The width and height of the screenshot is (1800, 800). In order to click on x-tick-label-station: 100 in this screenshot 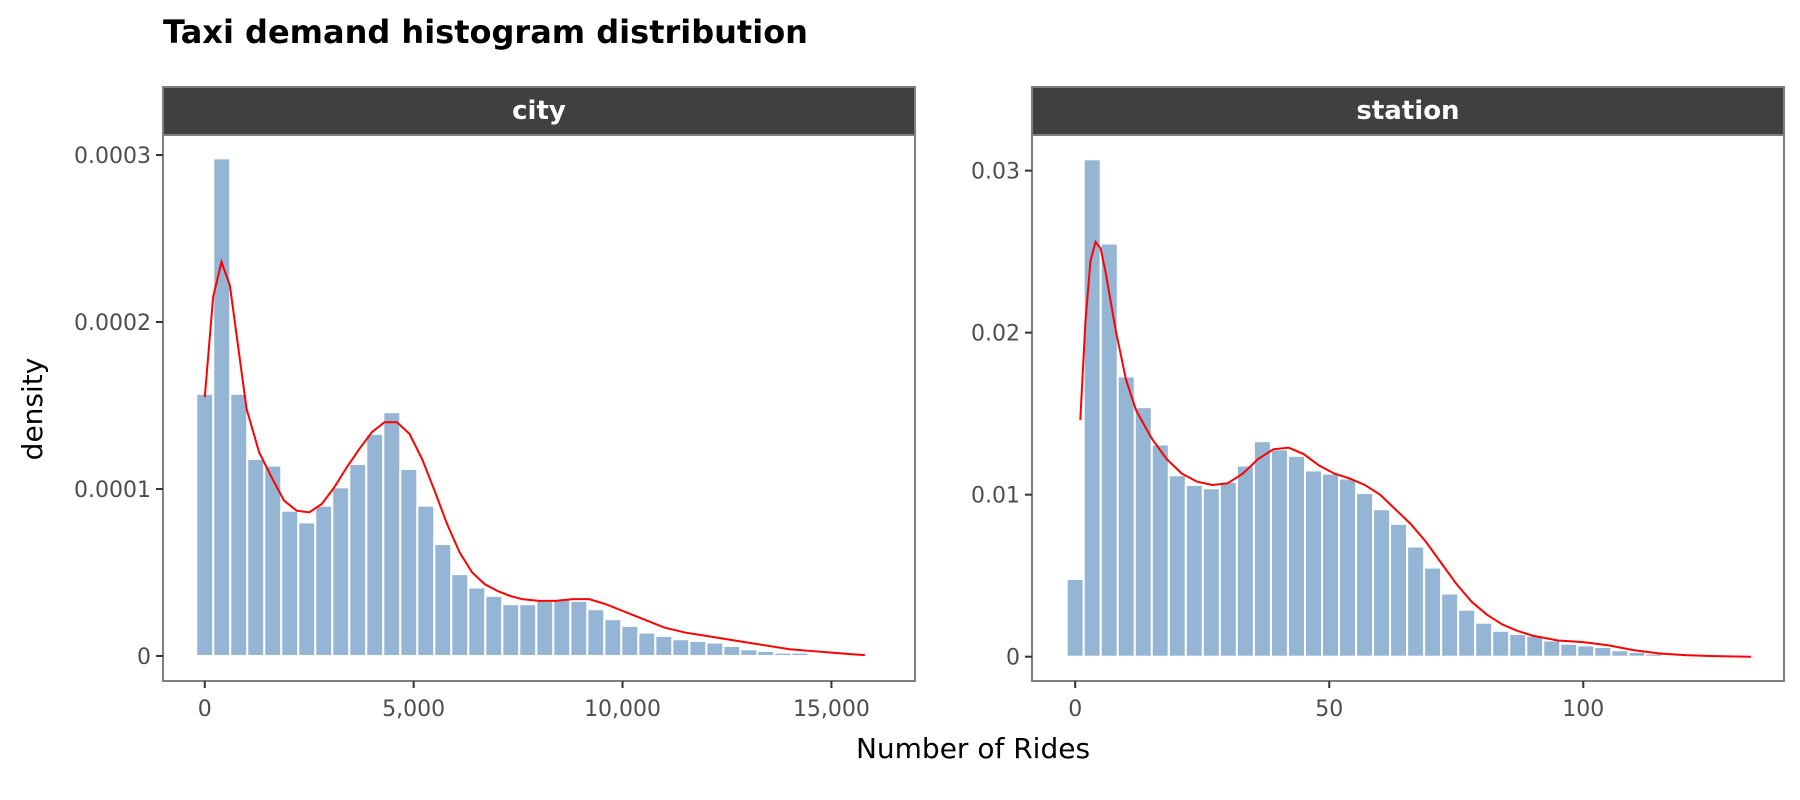, I will do `click(1583, 709)`.